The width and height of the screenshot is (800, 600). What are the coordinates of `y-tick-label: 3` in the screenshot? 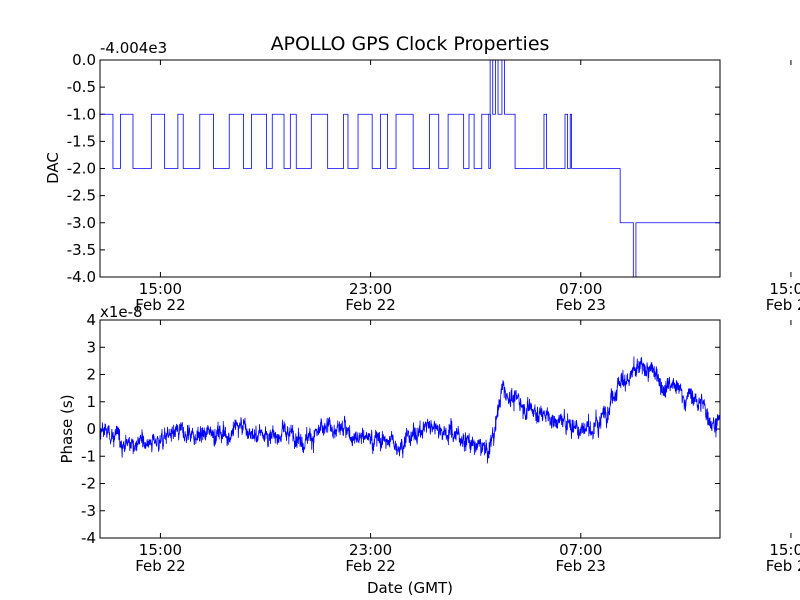 It's located at (91, 347).